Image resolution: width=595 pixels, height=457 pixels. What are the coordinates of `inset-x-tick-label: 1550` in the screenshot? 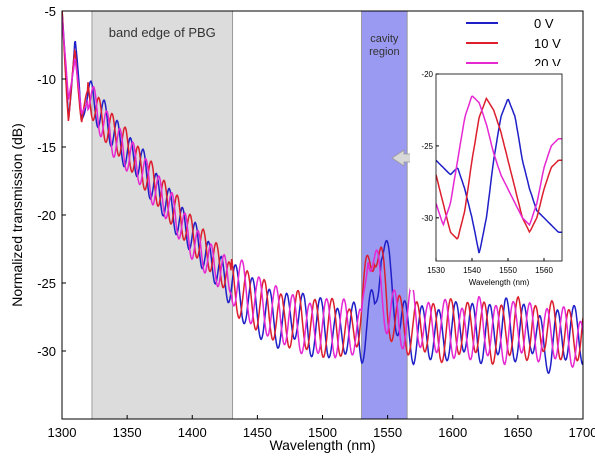 It's located at (508, 270).